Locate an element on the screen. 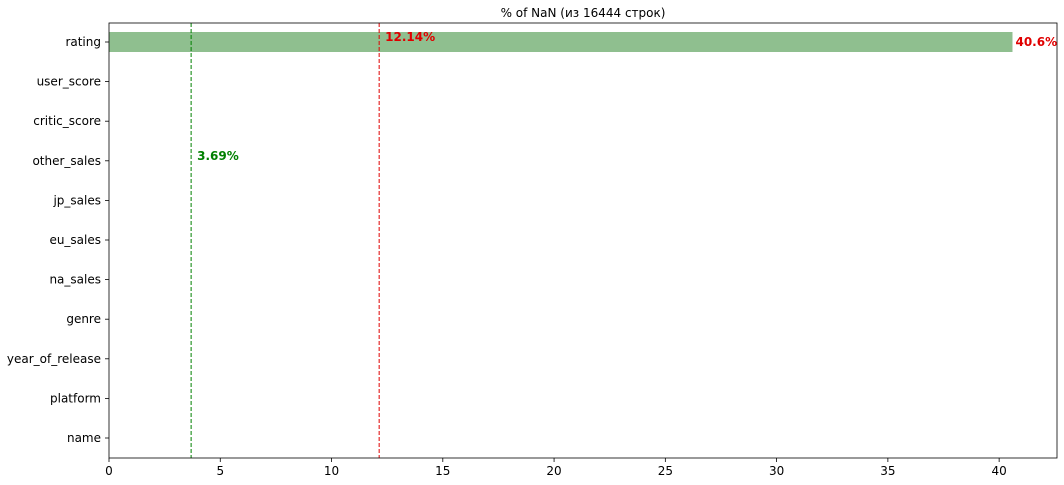 This screenshot has height=485, width=1064. y-tick-label-rating: rating is located at coordinates (83, 42).